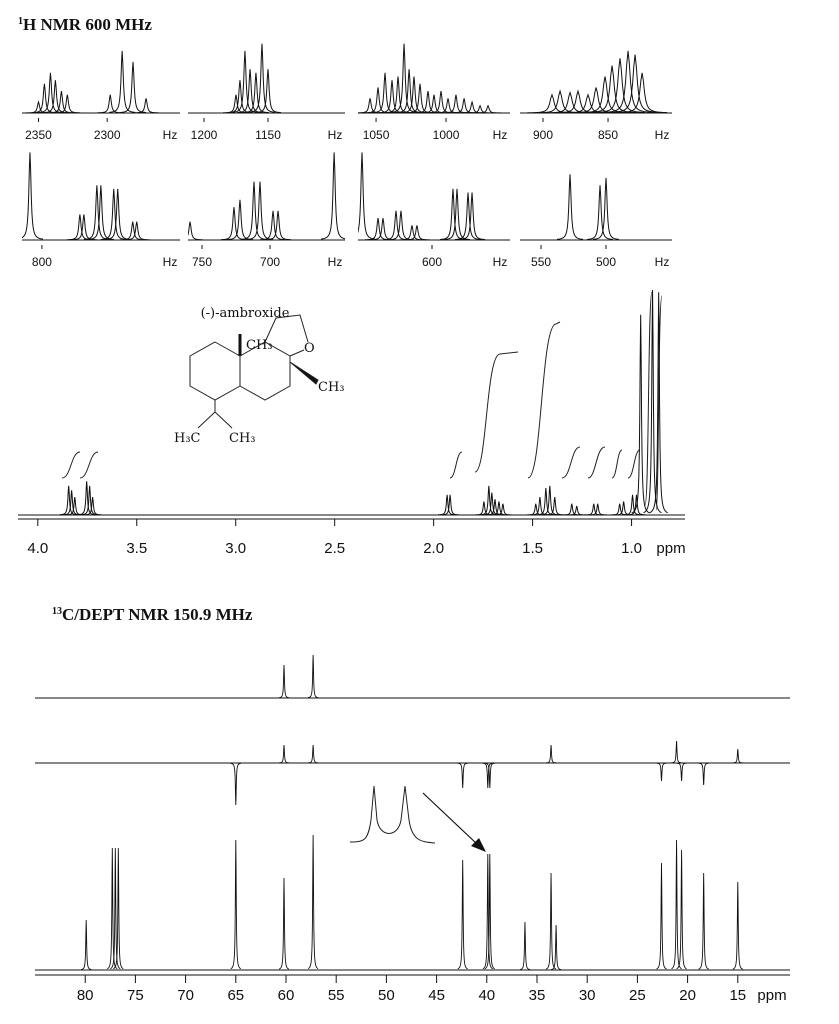 The height and width of the screenshot is (1024, 839). I want to click on atom-label: O, so click(309, 348).